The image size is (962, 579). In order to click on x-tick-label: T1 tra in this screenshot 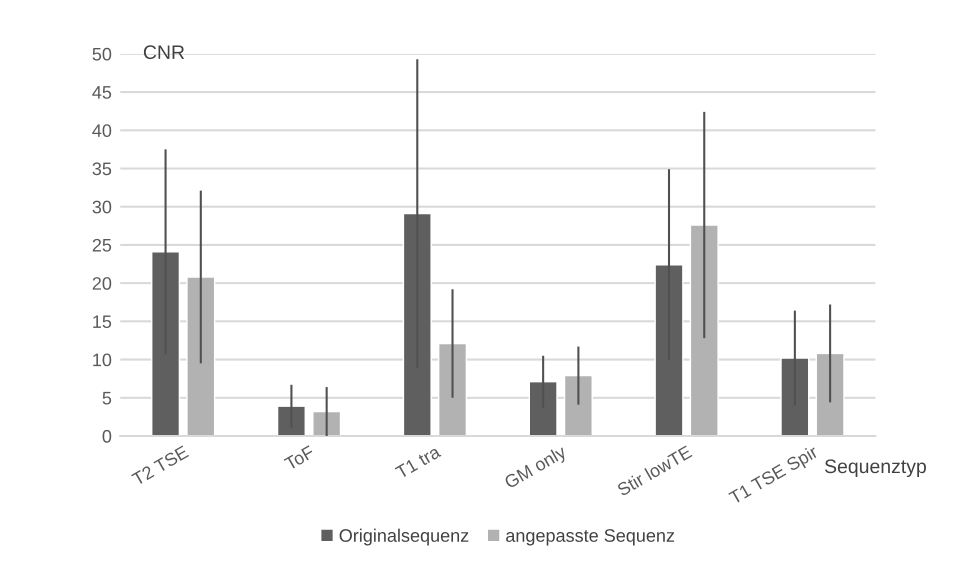, I will do `click(418, 462)`.